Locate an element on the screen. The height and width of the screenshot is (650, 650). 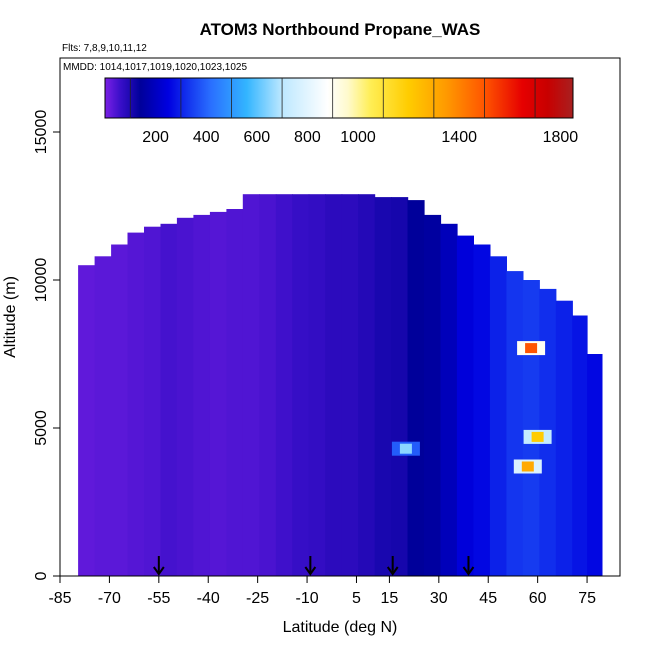
dates-label: MMDD: 1014,1017,1019,1020,1023,1025 is located at coordinates (155, 67).